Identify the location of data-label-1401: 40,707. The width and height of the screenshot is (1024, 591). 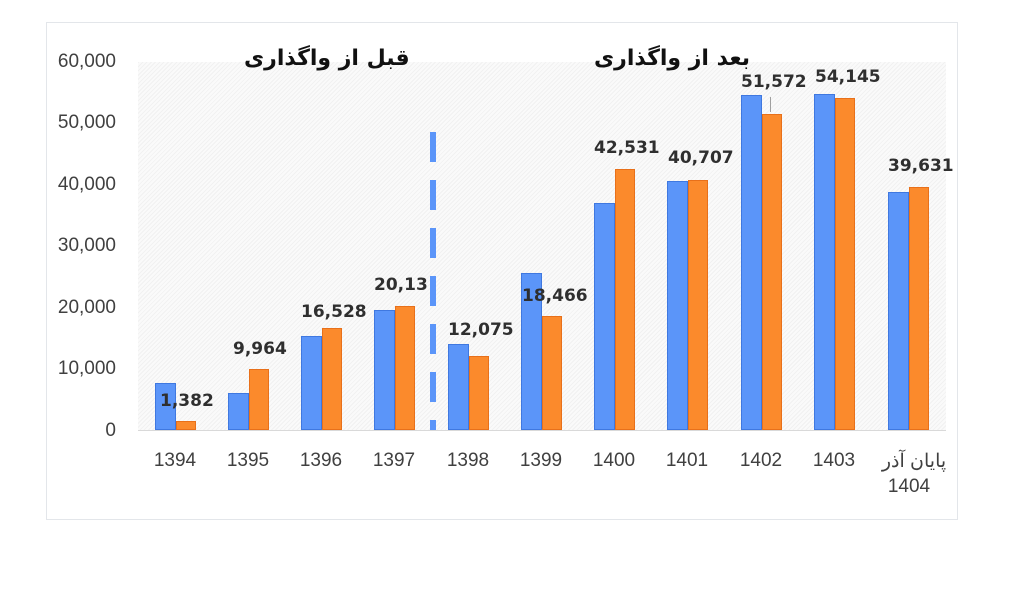
(701, 158).